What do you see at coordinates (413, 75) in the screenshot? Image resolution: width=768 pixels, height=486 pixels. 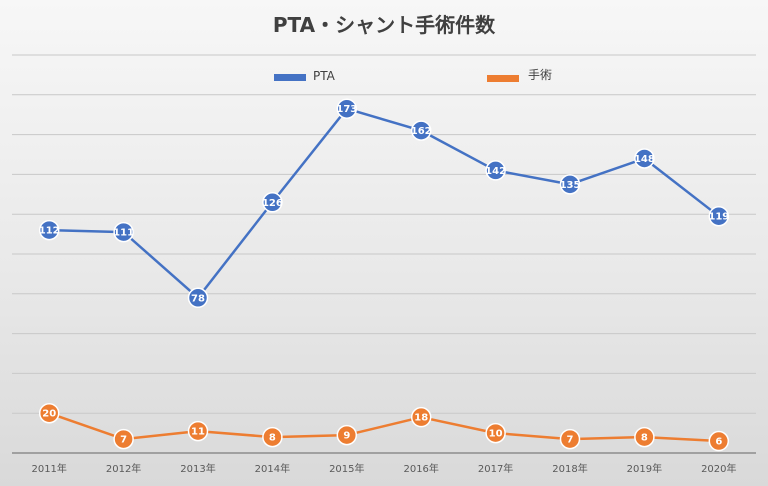 I see `legend: PTA 手術` at bounding box center [413, 75].